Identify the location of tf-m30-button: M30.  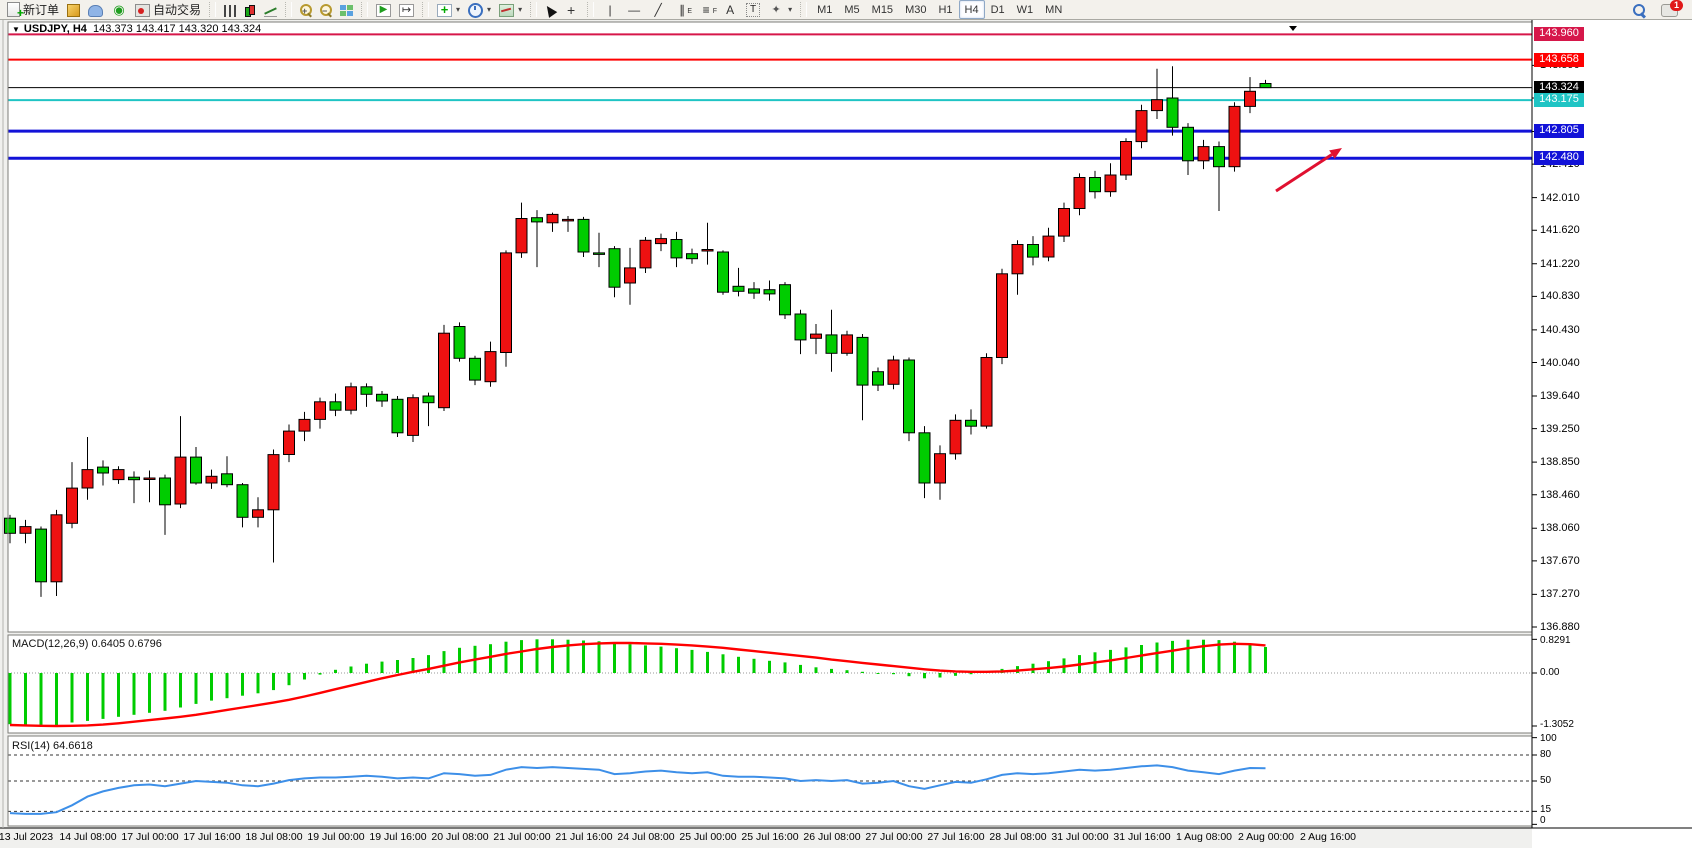
(915, 9).